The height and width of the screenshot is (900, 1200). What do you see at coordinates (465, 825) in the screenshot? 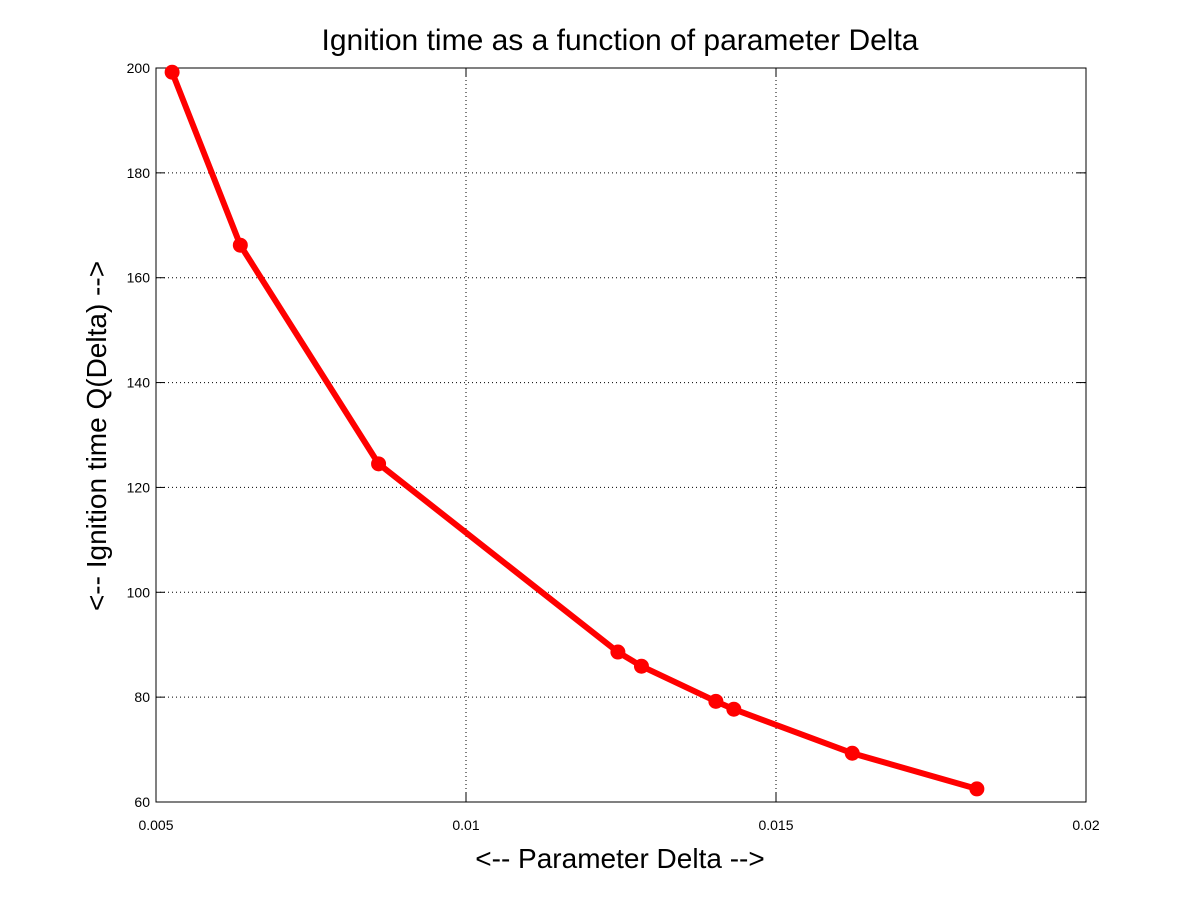
I see `x-tick-label: 0.01` at bounding box center [465, 825].